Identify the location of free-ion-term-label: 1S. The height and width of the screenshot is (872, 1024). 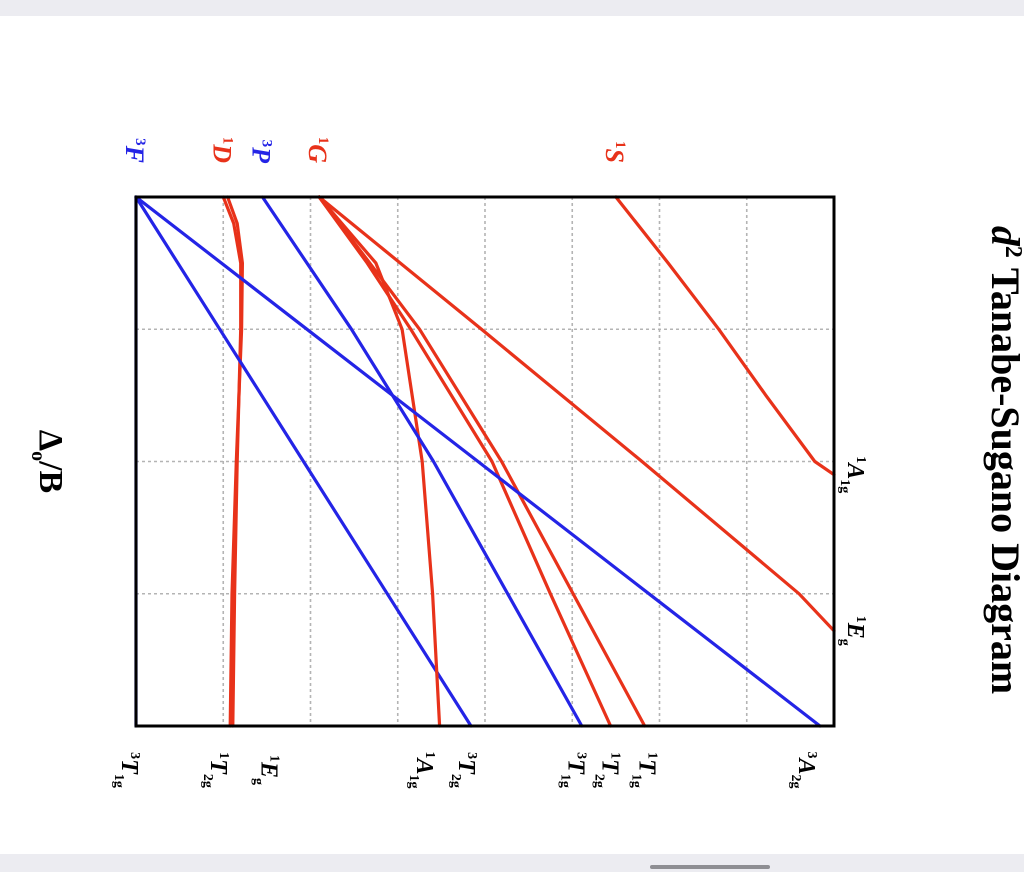
(614, 152).